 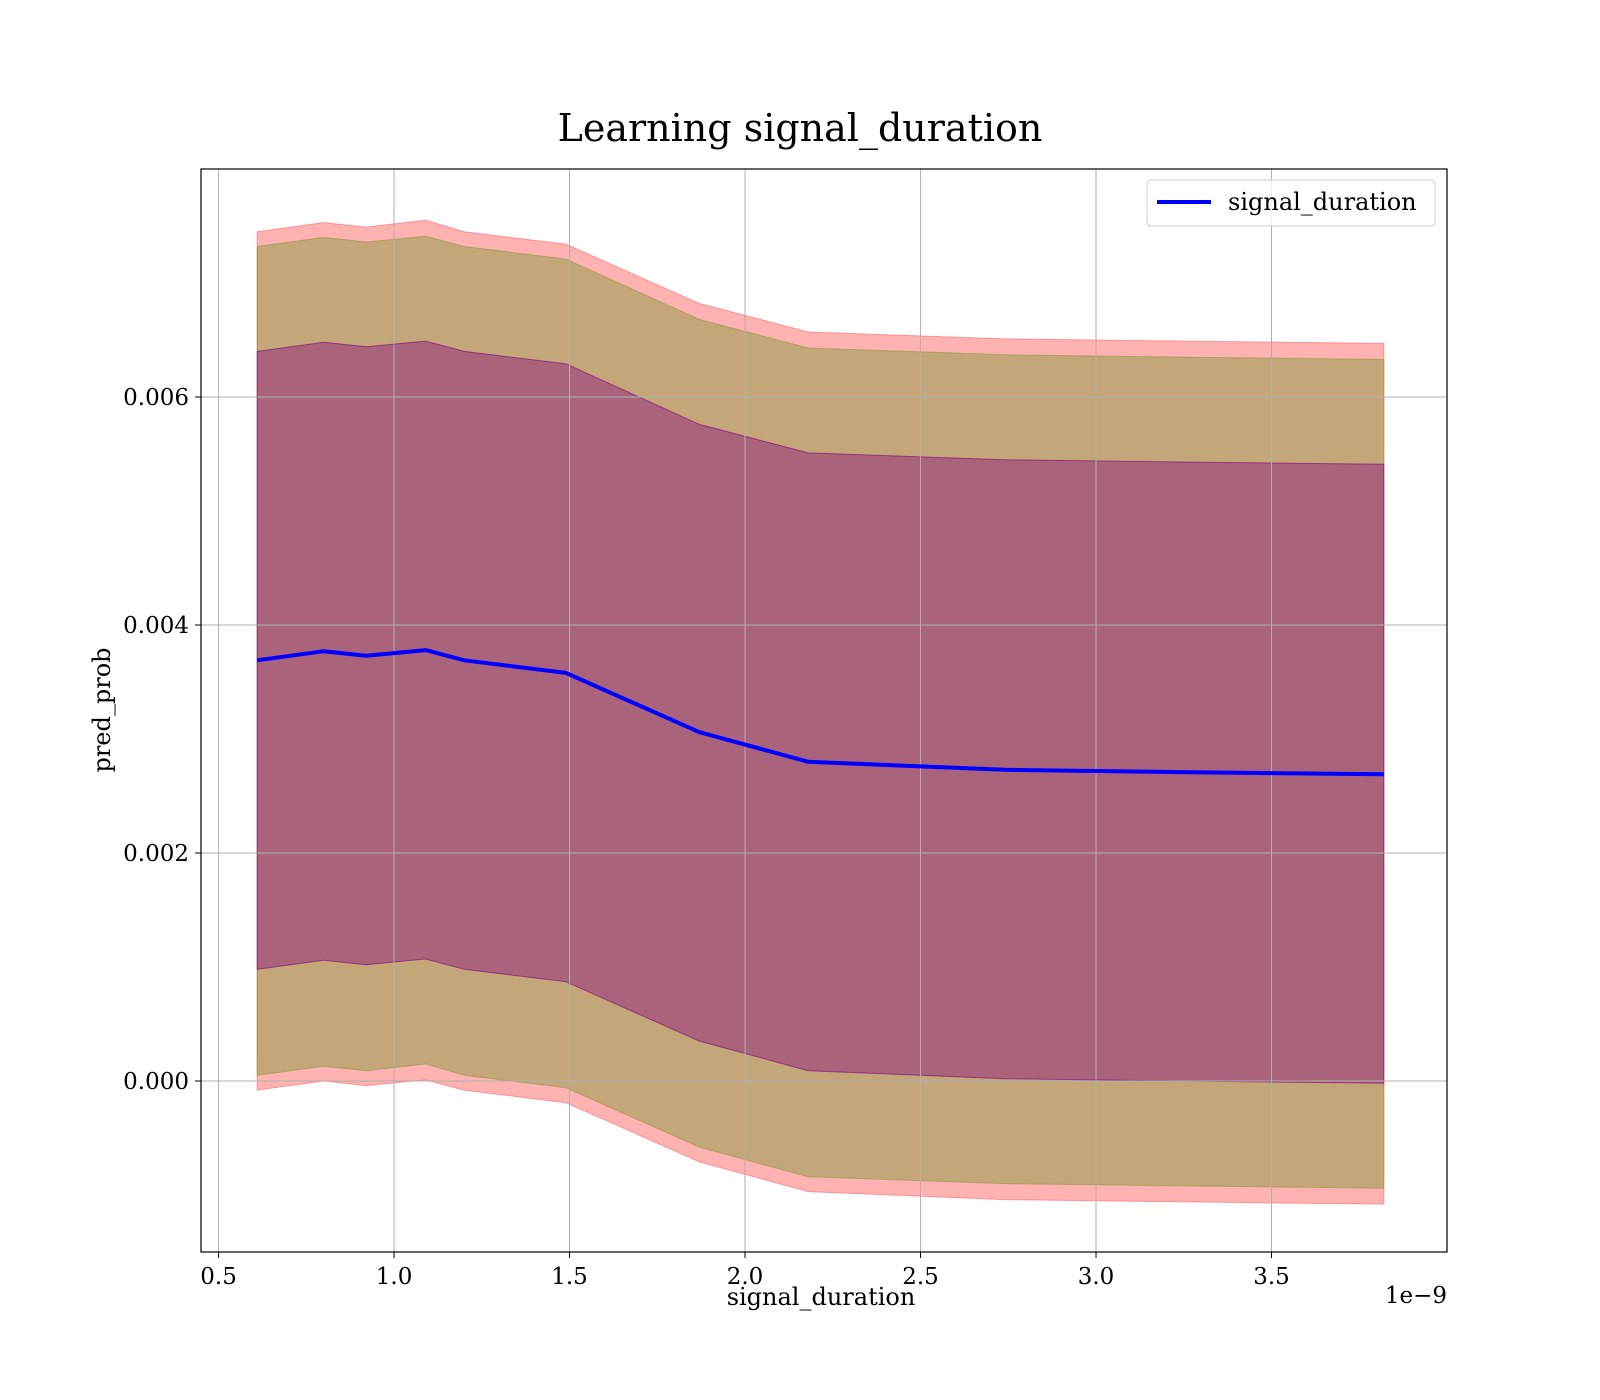 What do you see at coordinates (102, 709) in the screenshot?
I see `y-axis-label: pred_prob` at bounding box center [102, 709].